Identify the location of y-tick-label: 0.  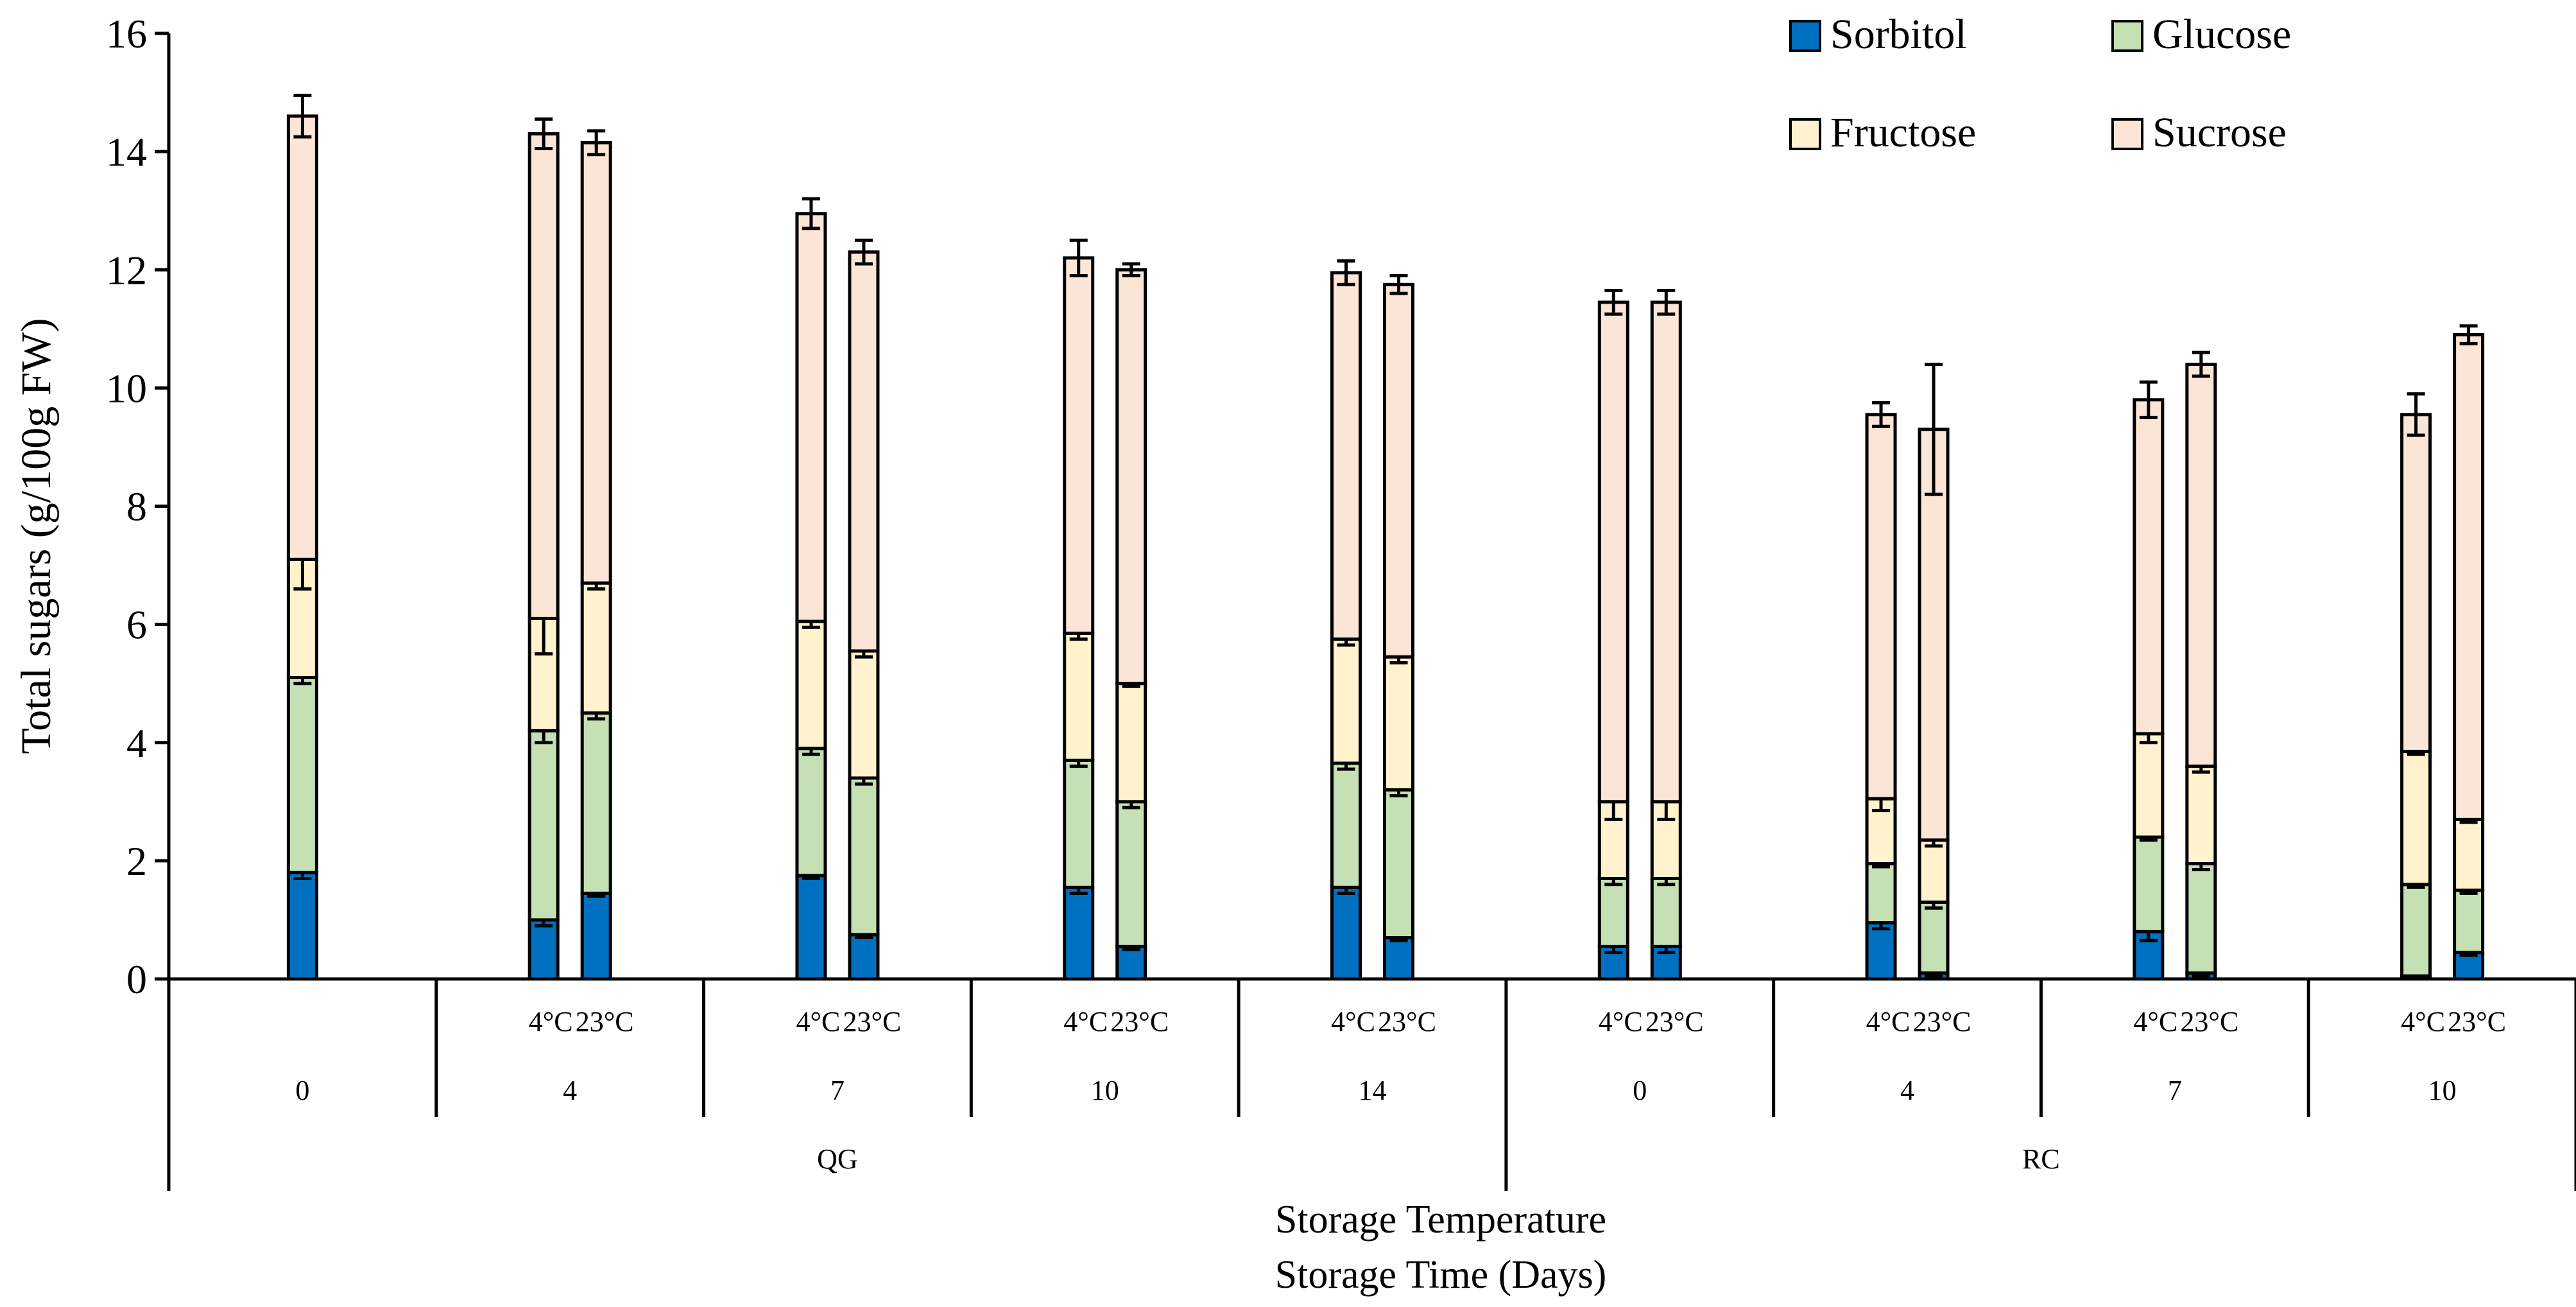
(136, 979).